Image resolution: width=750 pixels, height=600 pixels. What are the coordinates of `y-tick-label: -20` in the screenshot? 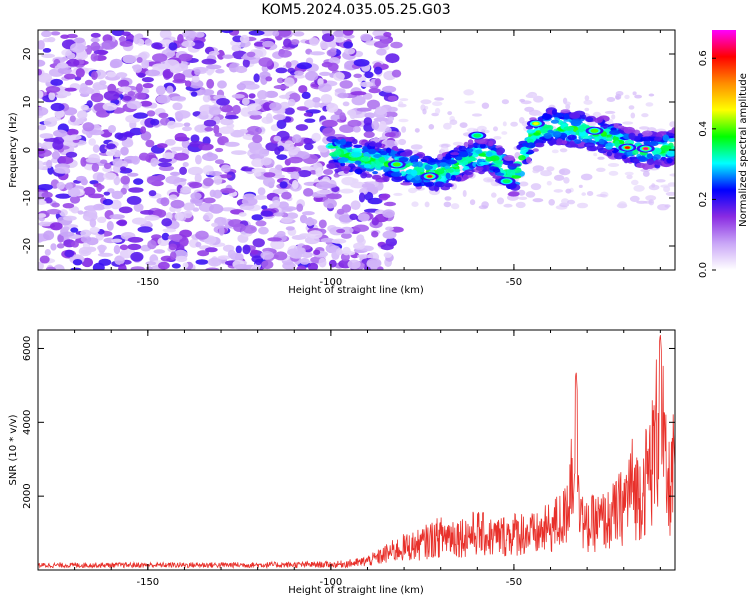 It's located at (27, 246).